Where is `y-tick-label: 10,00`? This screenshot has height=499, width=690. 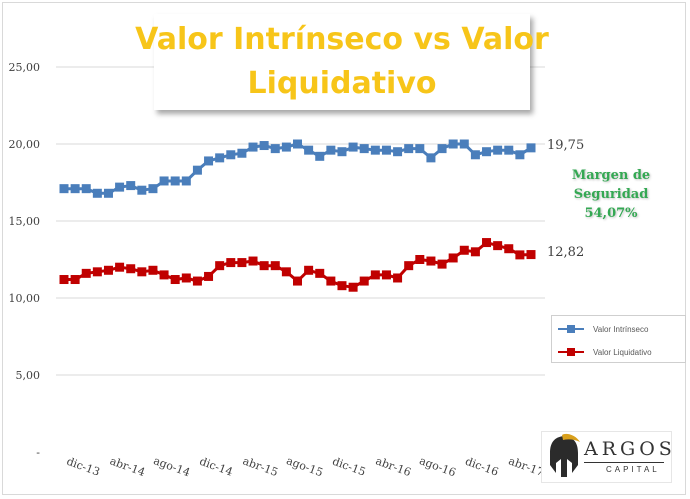
y-tick-label: 10,00 is located at coordinates (25, 298).